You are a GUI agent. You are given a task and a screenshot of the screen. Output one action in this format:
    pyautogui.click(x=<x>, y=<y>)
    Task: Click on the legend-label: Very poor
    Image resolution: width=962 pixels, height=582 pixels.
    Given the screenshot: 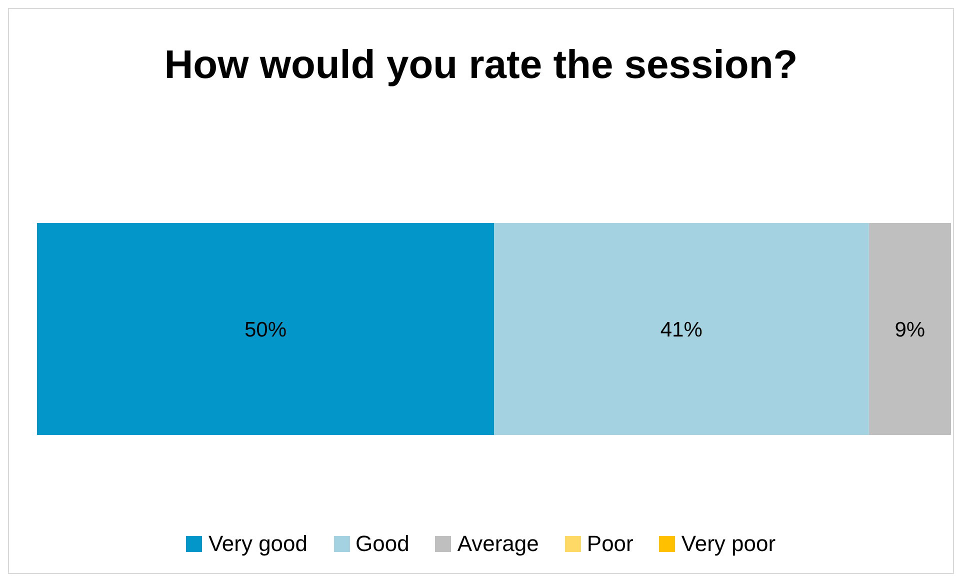 What is the action you would take?
    pyautogui.click(x=728, y=544)
    